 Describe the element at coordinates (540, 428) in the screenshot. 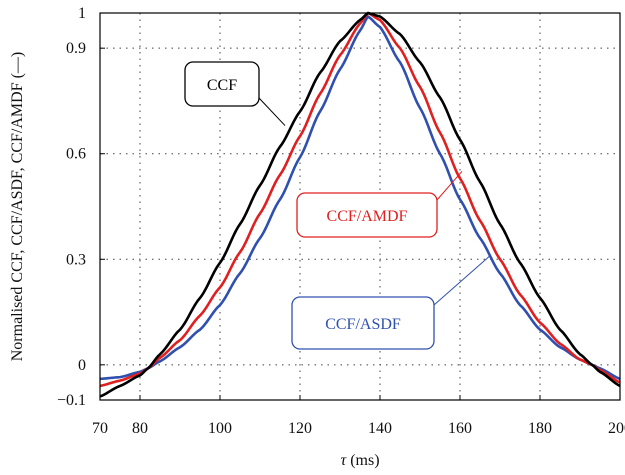

I see `x-tick-label: 180` at that location.